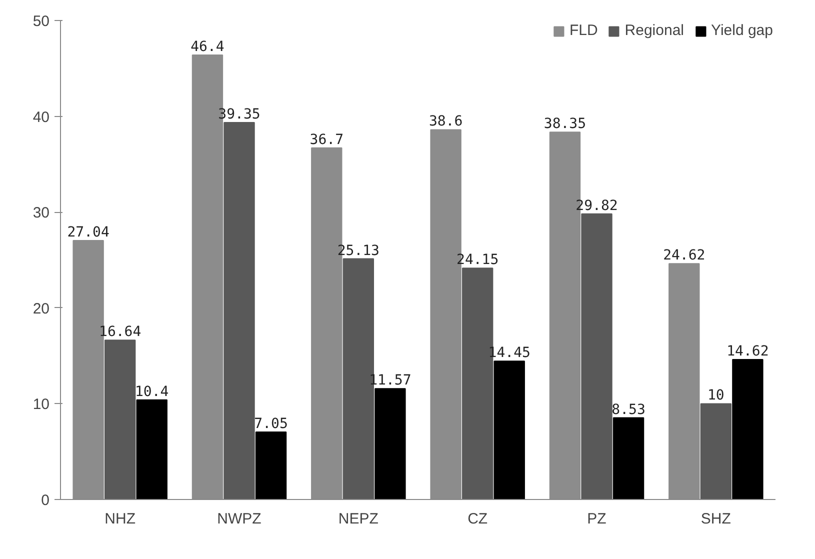 The width and height of the screenshot is (815, 559). Describe the element at coordinates (715, 396) in the screenshot. I see `data-label: 10` at that location.